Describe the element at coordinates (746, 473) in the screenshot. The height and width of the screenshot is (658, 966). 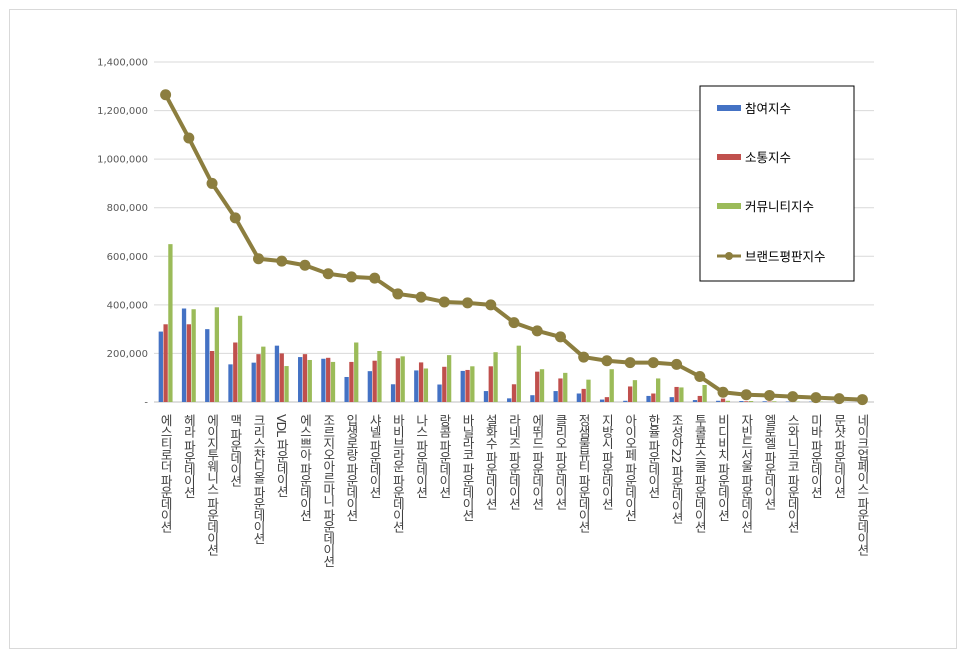
I see `x-tick-label: 자빈드서울 파운데이션` at that location.